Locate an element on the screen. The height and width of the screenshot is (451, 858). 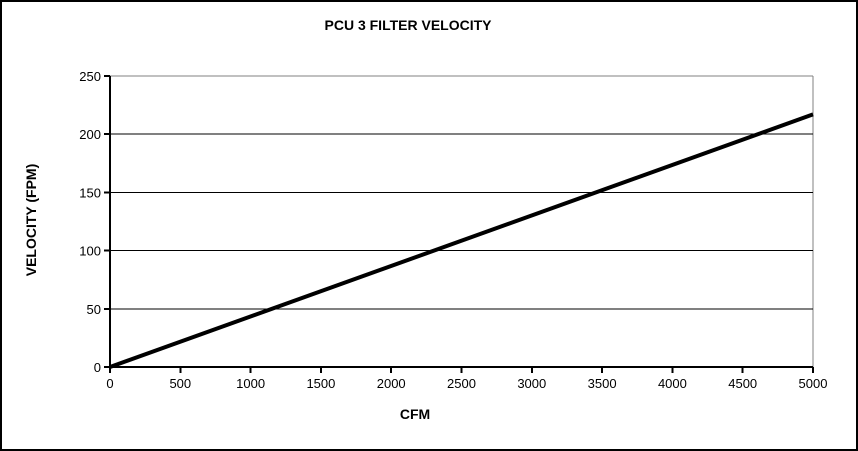
x-tick-label-3000: 3000 is located at coordinates (531, 383).